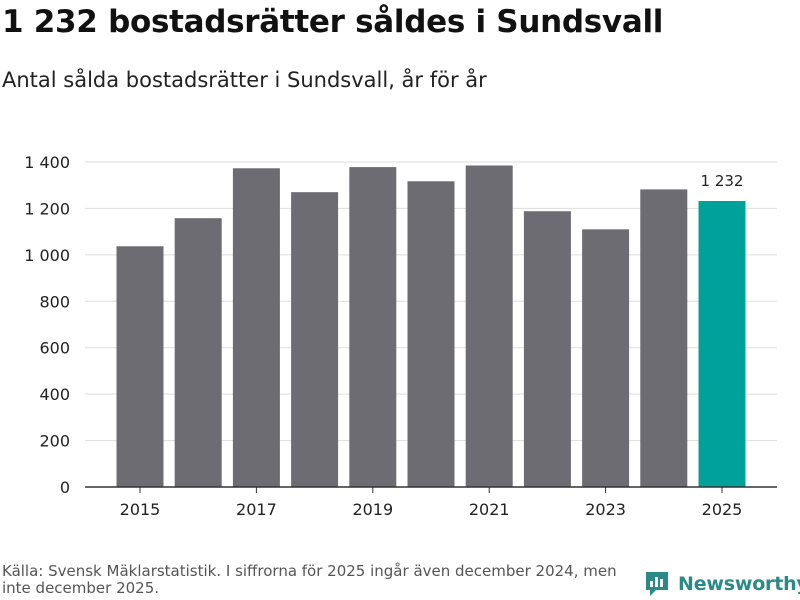 The image size is (800, 600). I want to click on bar-2022, so click(547, 349).